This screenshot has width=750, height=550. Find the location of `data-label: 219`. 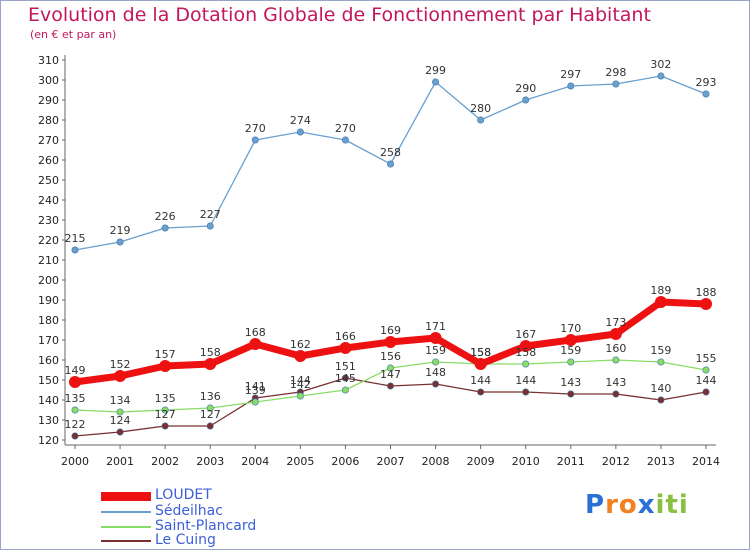

data-label: 219 is located at coordinates (120, 230).